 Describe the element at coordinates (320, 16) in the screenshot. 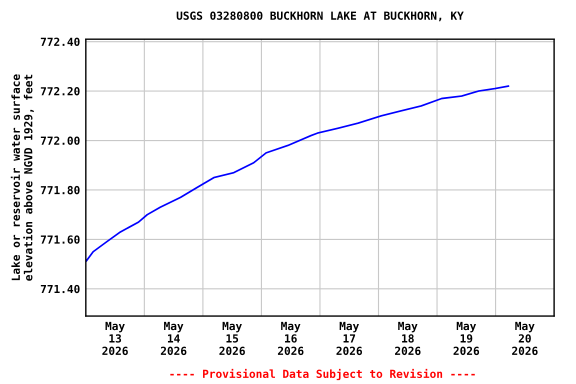

I see `chart-title: USGS 03280800 BUCKHORN LAKE AT BUCKHORN, KY` at that location.